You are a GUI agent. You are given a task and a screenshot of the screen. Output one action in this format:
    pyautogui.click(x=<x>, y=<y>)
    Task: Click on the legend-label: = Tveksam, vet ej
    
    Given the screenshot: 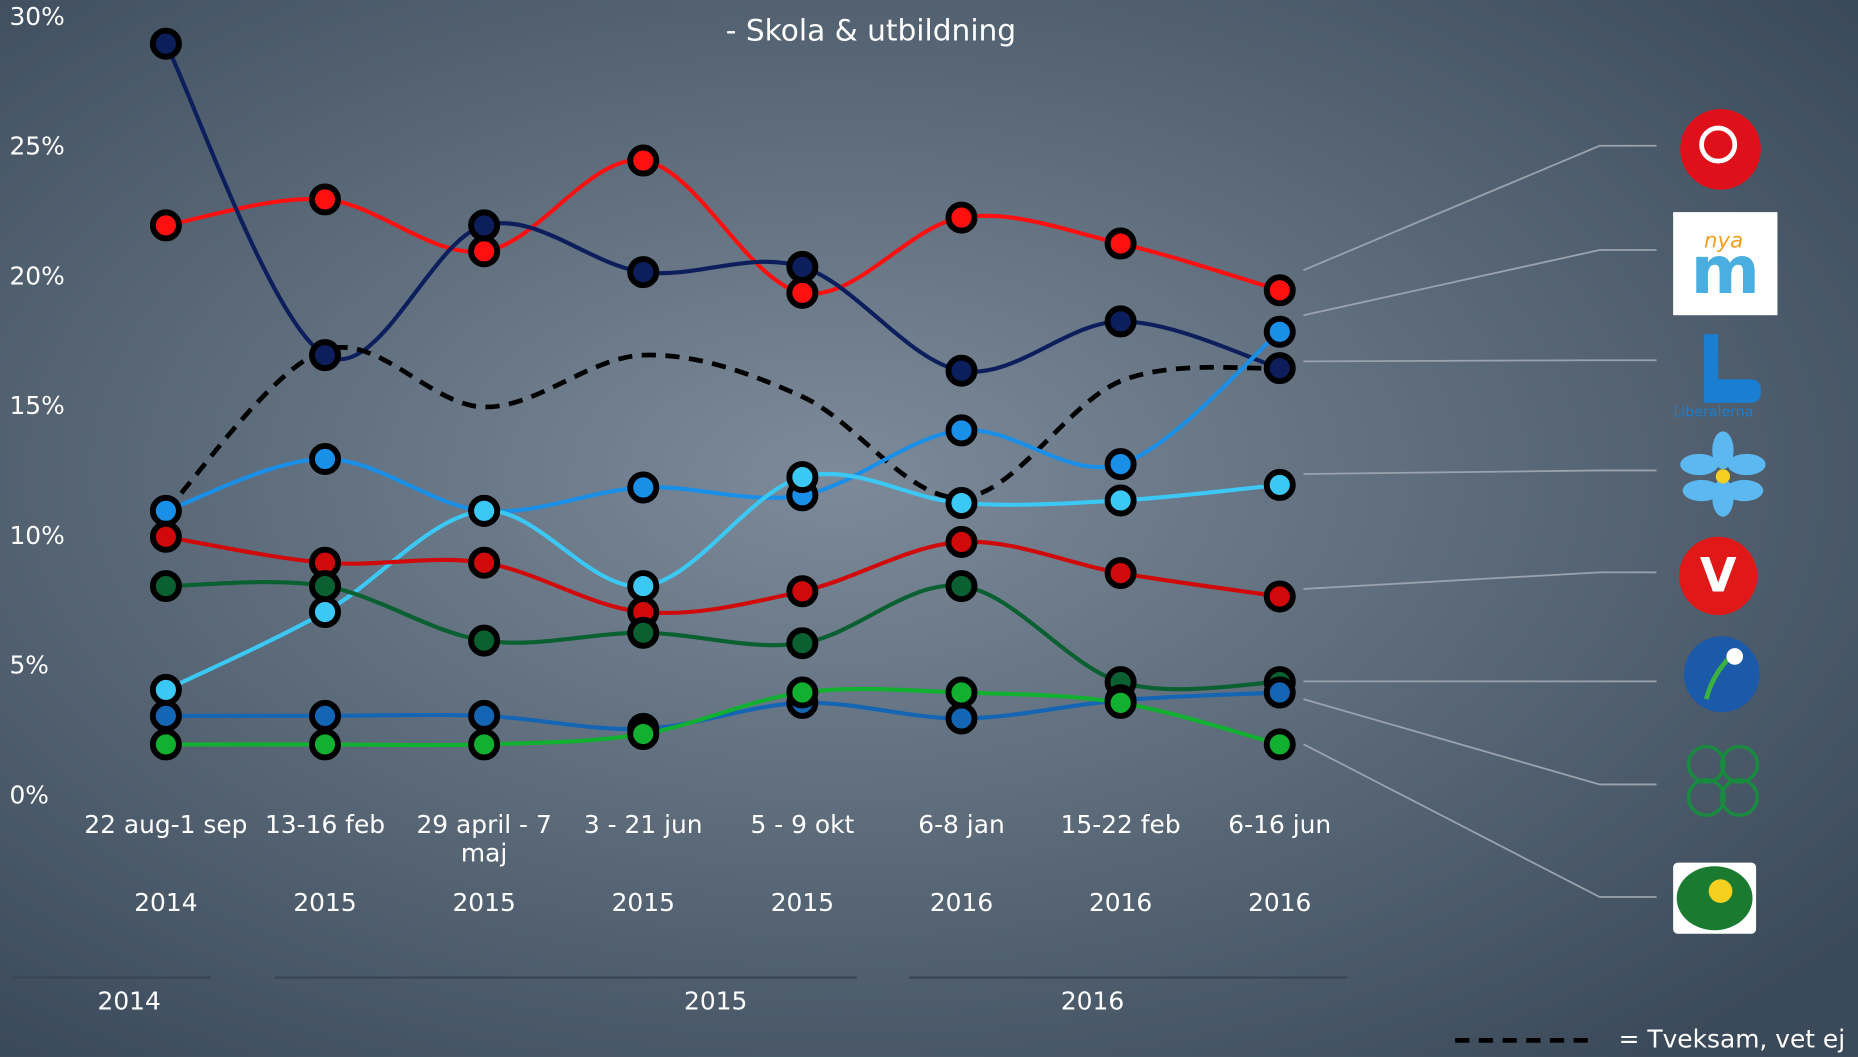 What is the action you would take?
    pyautogui.click(x=1732, y=1038)
    